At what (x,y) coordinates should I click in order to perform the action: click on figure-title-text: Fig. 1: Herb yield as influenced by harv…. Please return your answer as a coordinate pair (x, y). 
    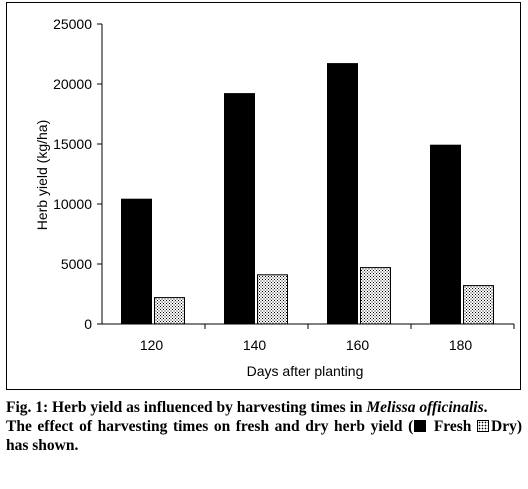
    Looking at the image, I should click on (186, 407).